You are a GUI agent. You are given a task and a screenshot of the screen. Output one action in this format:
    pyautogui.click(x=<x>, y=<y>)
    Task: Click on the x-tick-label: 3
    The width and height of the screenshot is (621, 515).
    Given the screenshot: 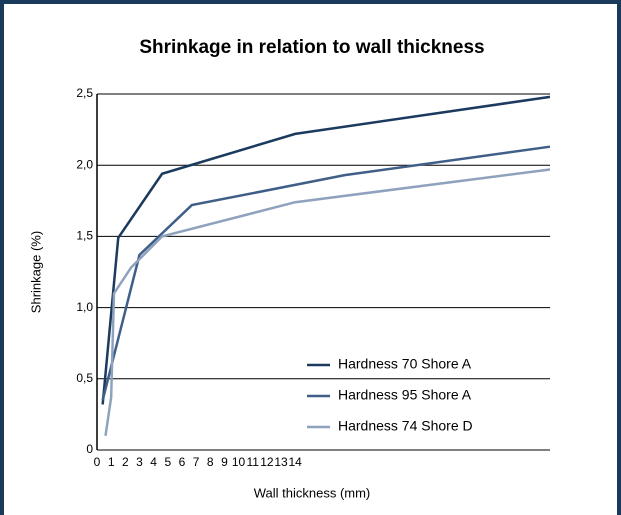 What is the action you would take?
    pyautogui.click(x=139, y=462)
    